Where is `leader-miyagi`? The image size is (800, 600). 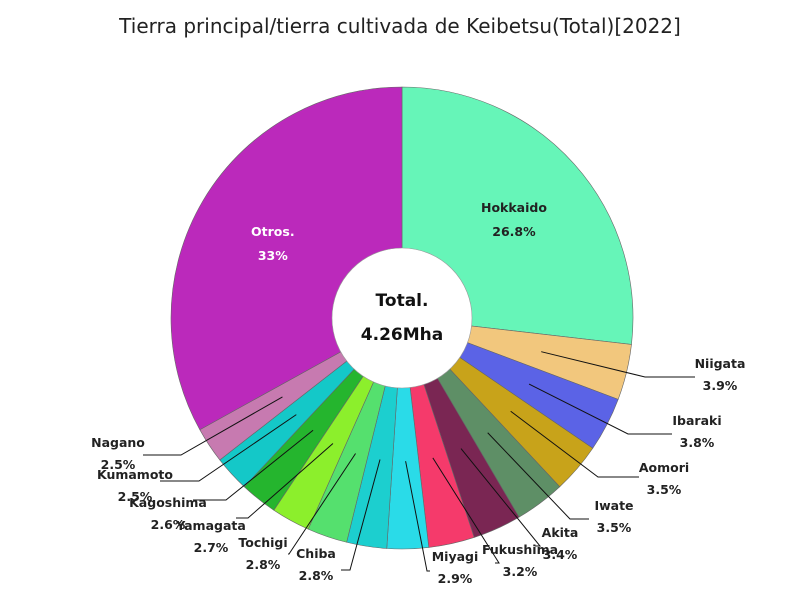
leader-miyagi is located at coordinates (417, 516).